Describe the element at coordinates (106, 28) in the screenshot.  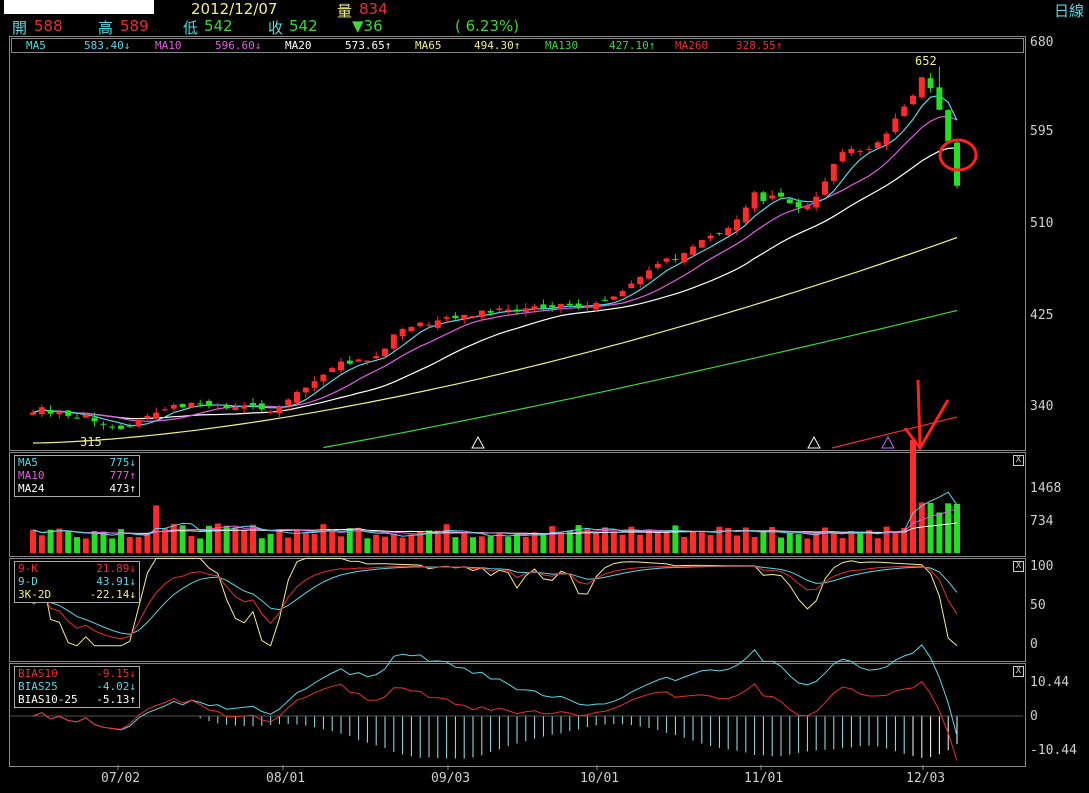
I see `high-label: 高` at that location.